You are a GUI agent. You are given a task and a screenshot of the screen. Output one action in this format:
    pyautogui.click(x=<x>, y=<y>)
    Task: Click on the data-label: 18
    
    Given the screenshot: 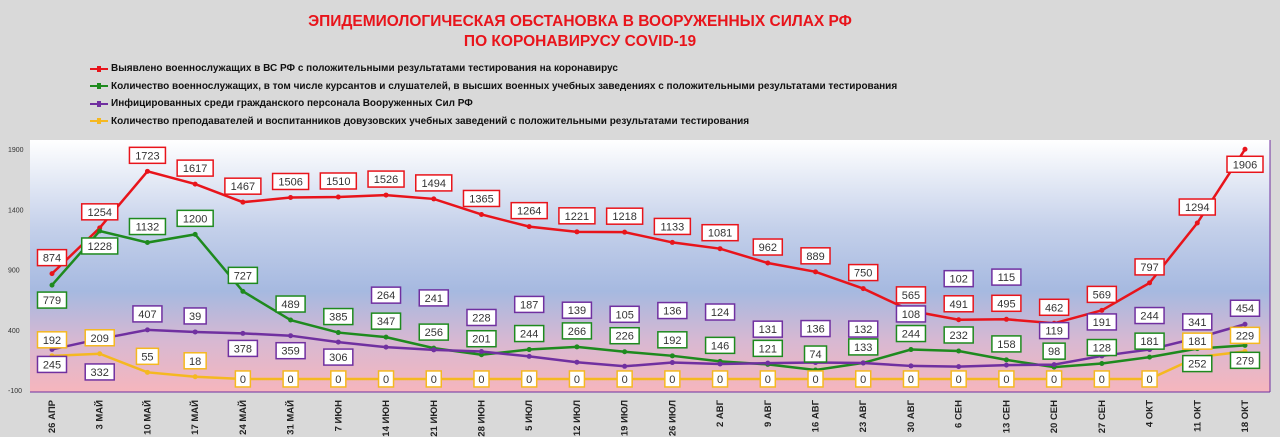 What is the action you would take?
    pyautogui.click(x=195, y=362)
    